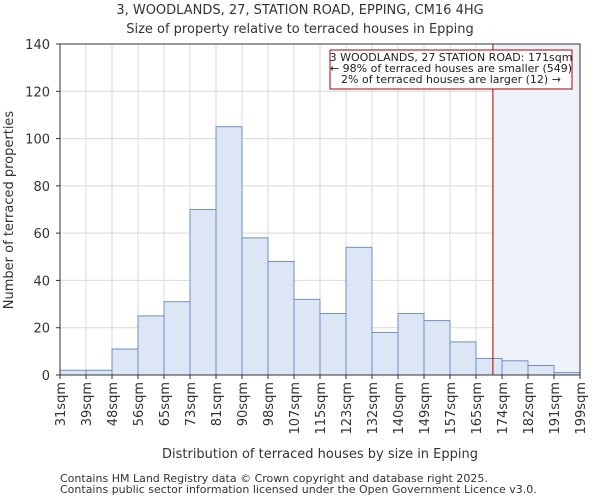  What do you see at coordinates (307, 337) in the screenshot?
I see `bar-107sqm` at bounding box center [307, 337].